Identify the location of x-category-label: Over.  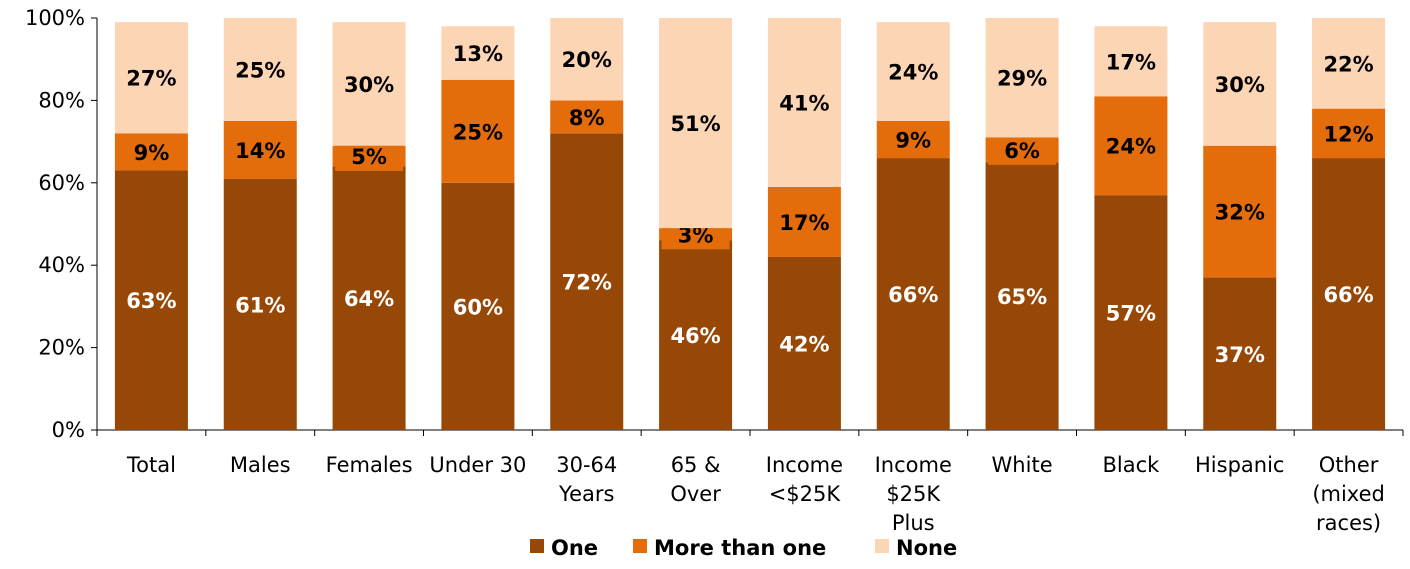
(695, 494).